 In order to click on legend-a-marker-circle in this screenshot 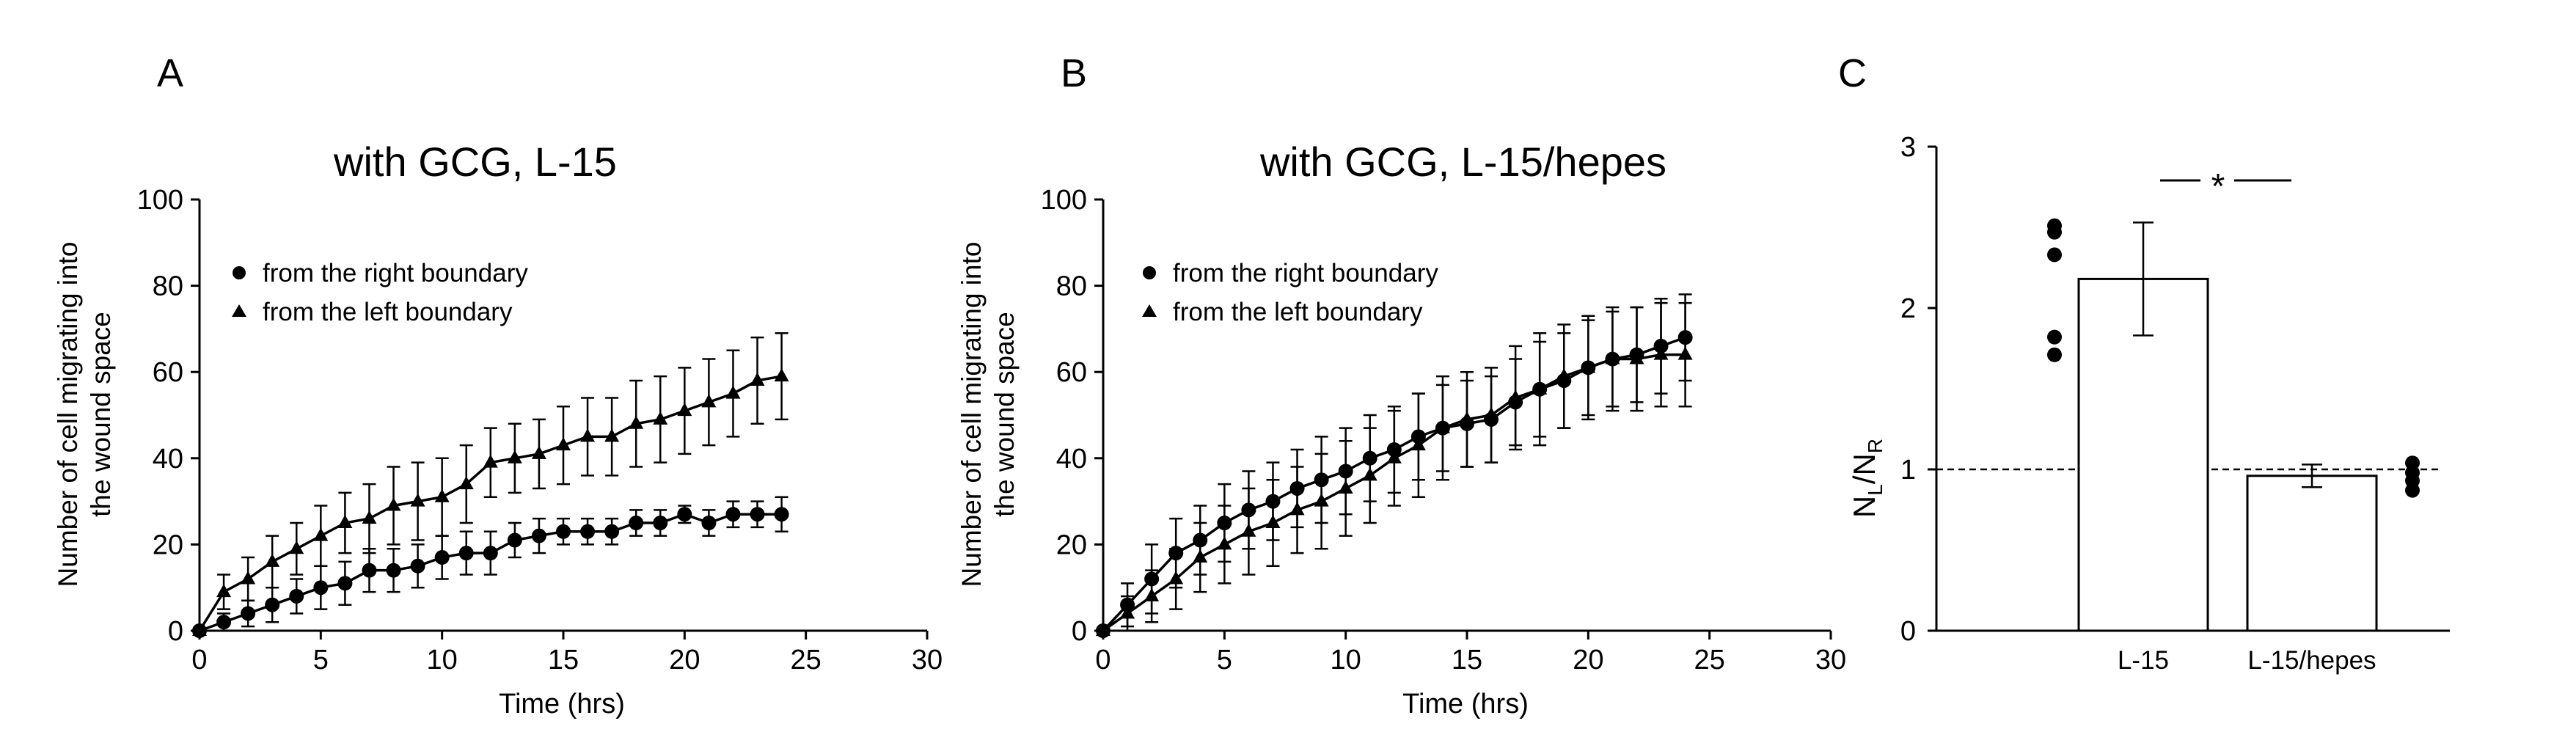, I will do `click(240, 273)`.